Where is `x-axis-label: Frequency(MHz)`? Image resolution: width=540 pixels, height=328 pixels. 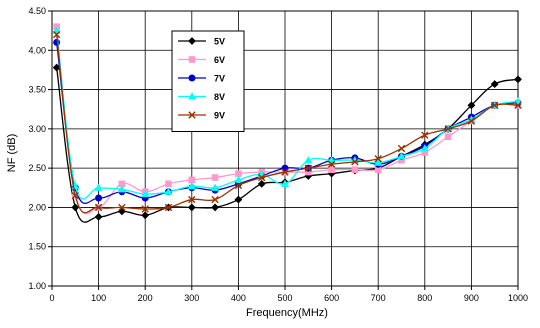 x-axis-label: Frequency(MHz) is located at coordinates (287, 313).